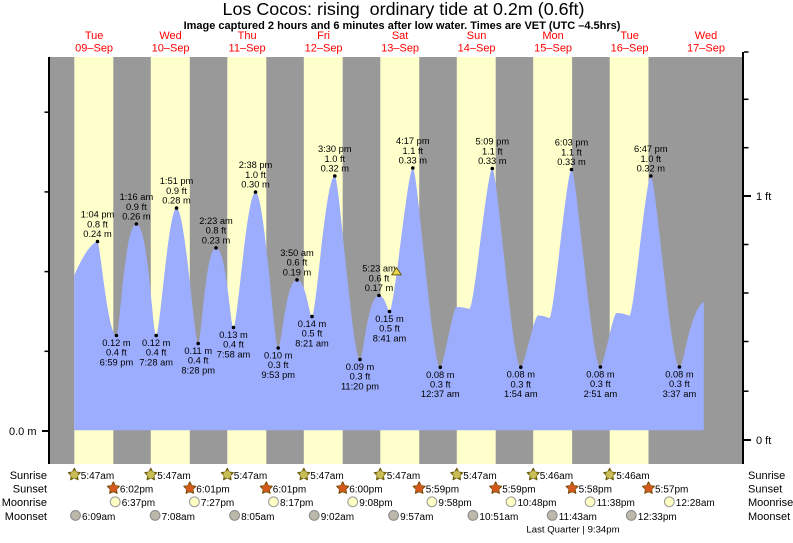 The image size is (793, 543). What do you see at coordinates (23, 432) in the screenshot?
I see `svg-text: 0.0 m` at bounding box center [23, 432].